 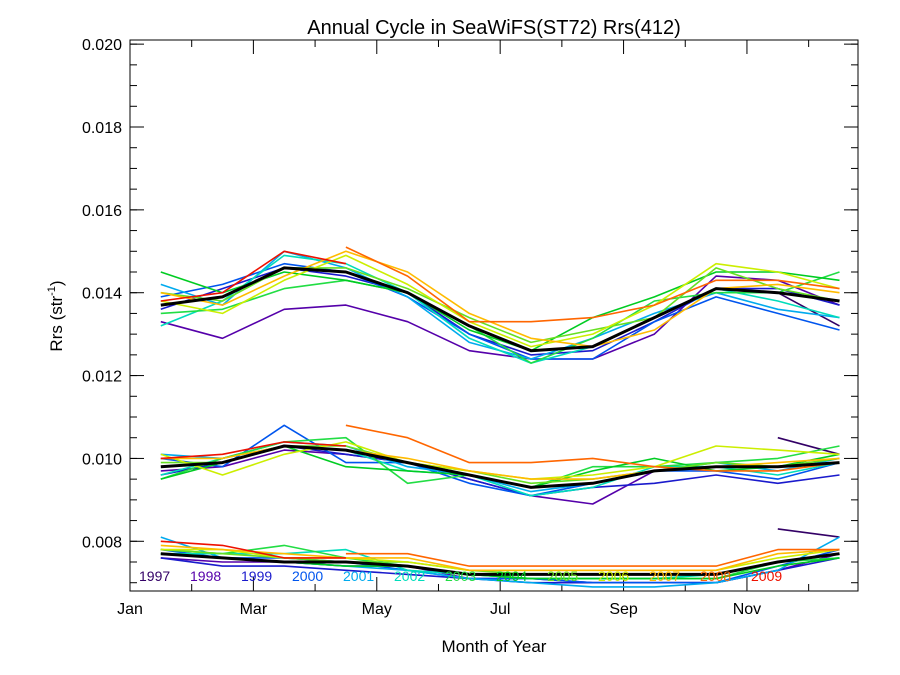 What do you see at coordinates (511, 576) in the screenshot?
I see `legend-item-2004: 2004` at bounding box center [511, 576].